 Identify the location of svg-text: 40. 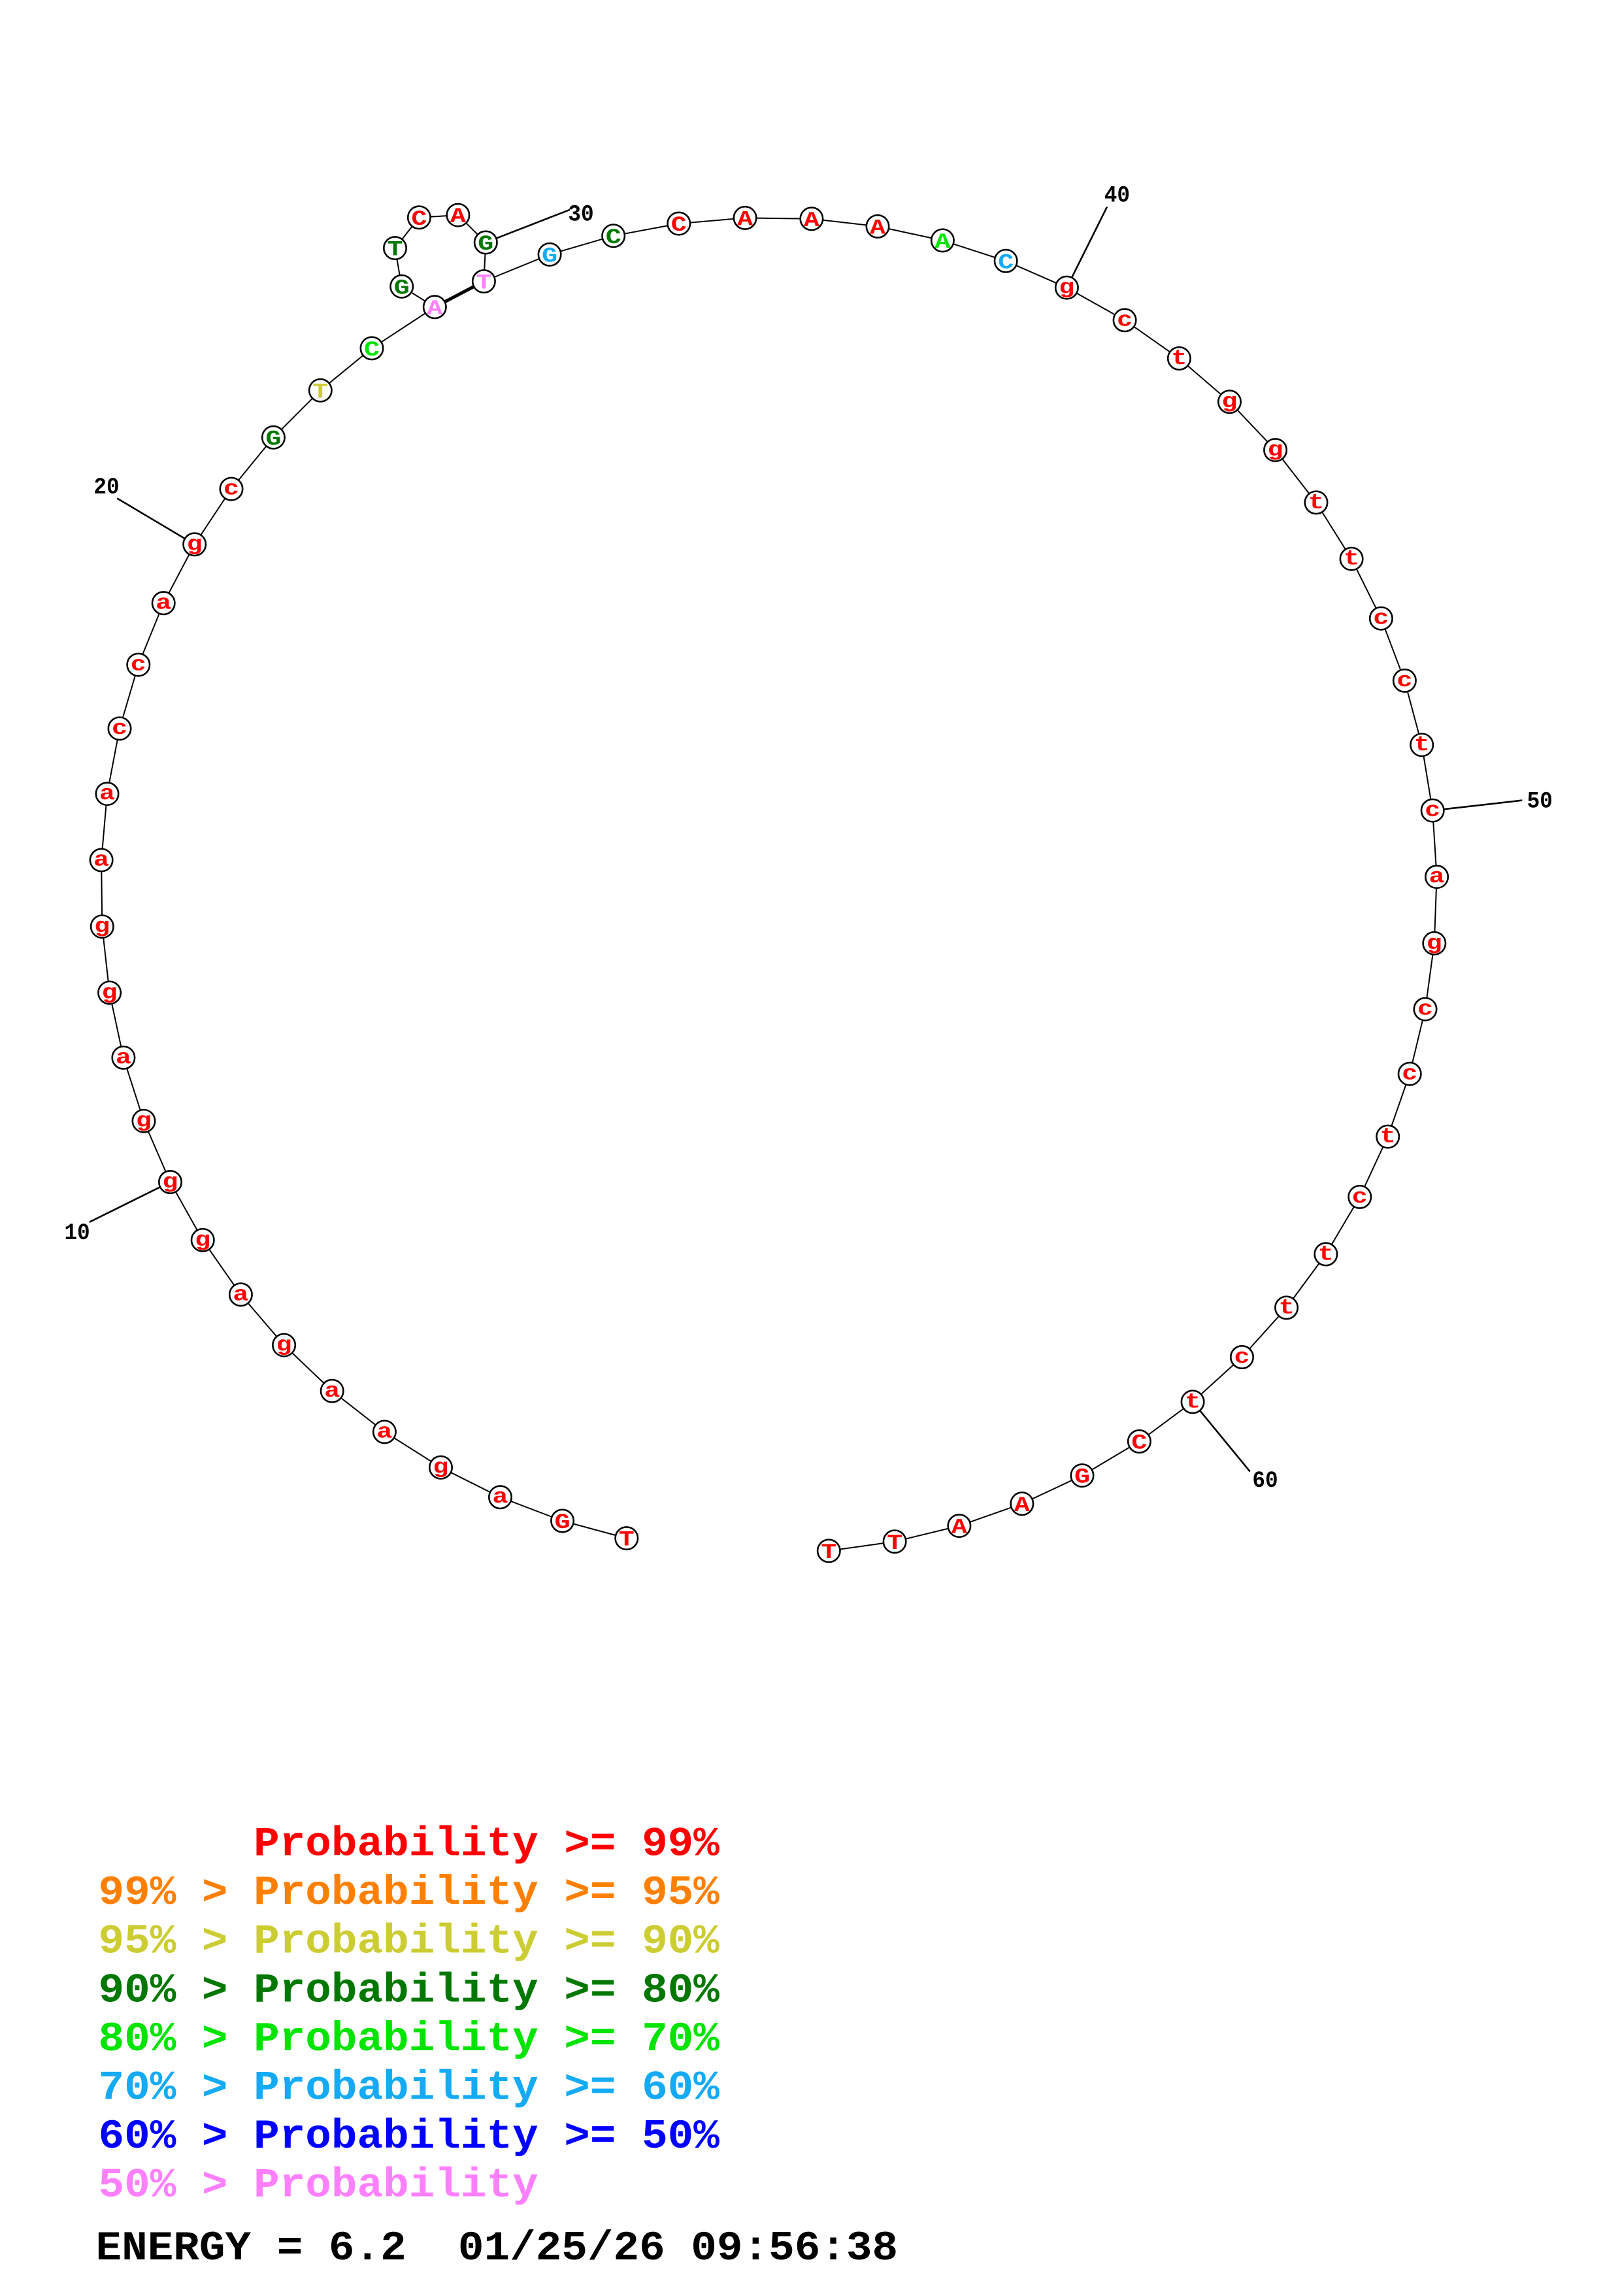
(1117, 196).